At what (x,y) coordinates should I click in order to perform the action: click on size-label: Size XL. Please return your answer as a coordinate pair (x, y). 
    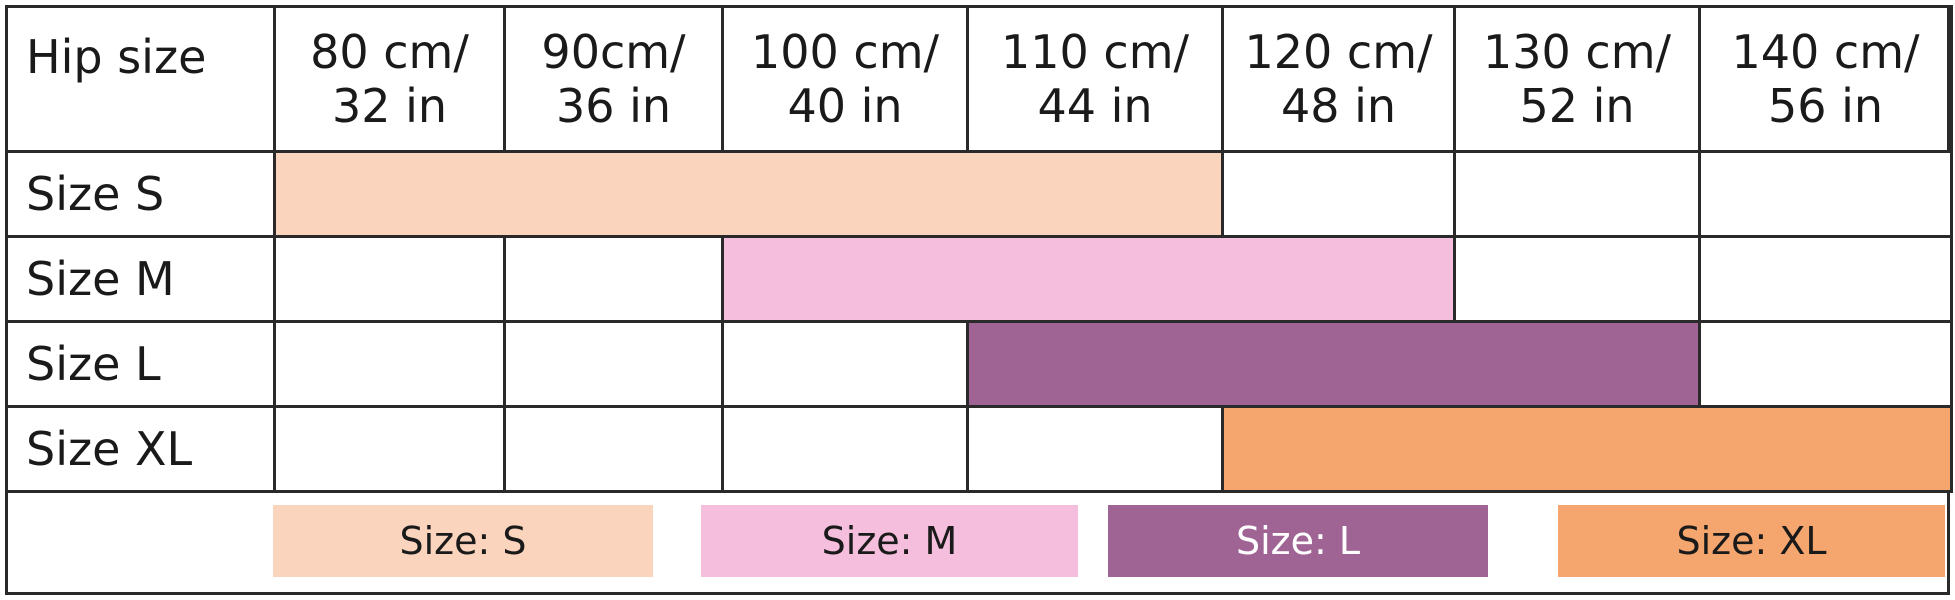
    Looking at the image, I should click on (140, 449).